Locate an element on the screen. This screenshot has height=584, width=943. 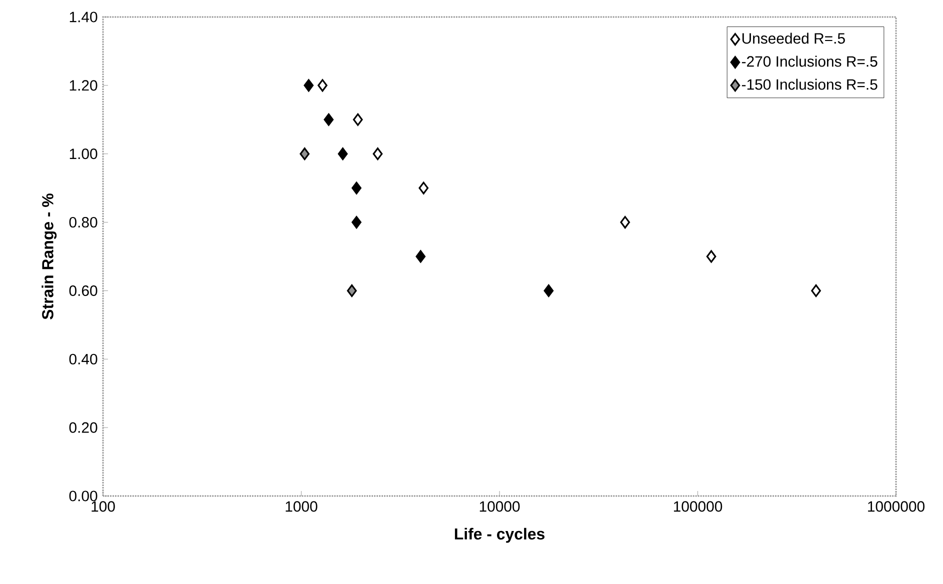
y-tick-label: 0.00 is located at coordinates (83, 496).